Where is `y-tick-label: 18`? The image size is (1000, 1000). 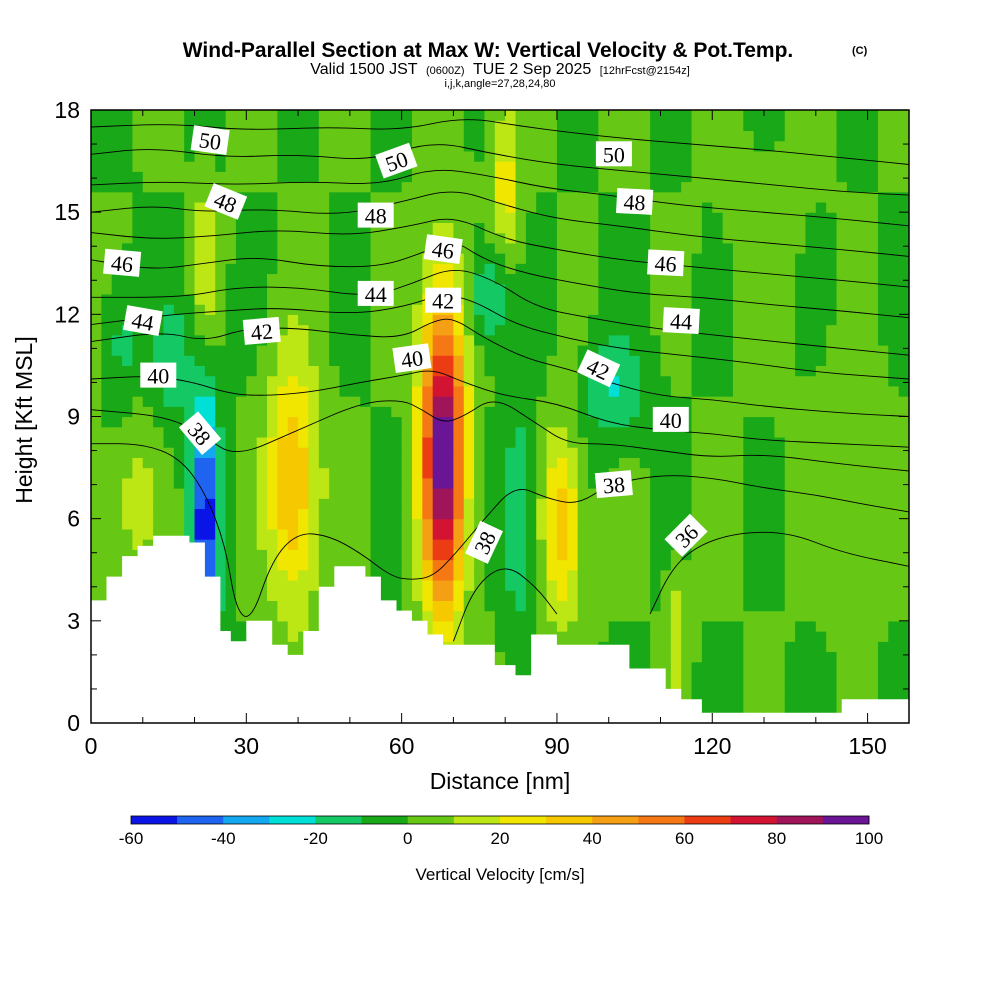
y-tick-label: 18 is located at coordinates (67, 110).